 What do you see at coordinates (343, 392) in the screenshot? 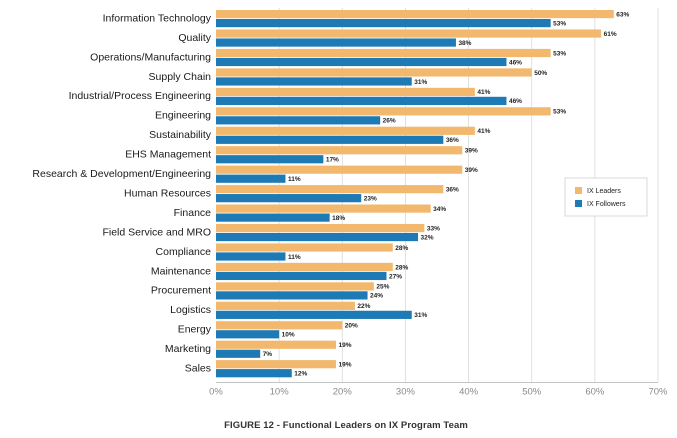
I see `x-tick-label: 20%` at bounding box center [343, 392].